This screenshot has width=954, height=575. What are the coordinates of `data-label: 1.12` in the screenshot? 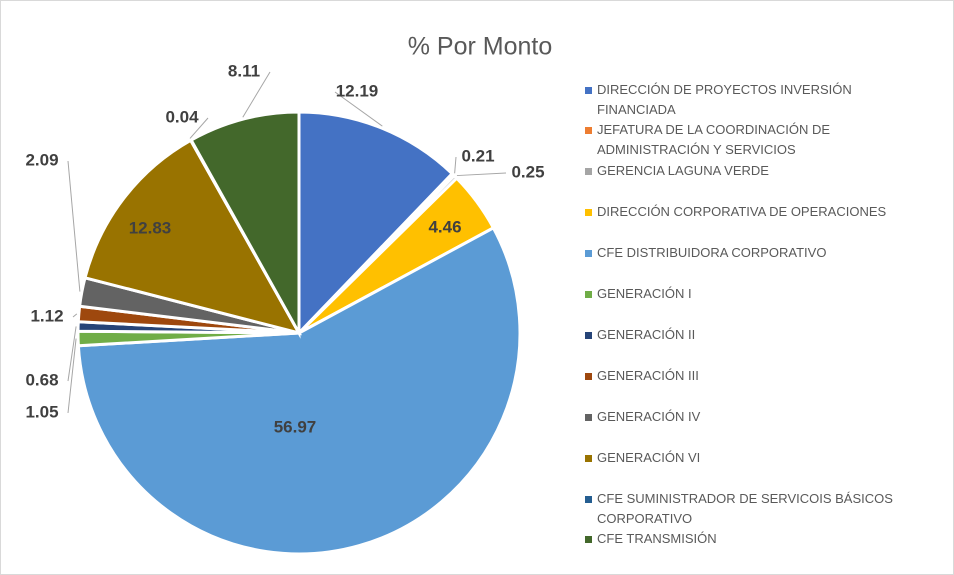 It's located at (46, 315).